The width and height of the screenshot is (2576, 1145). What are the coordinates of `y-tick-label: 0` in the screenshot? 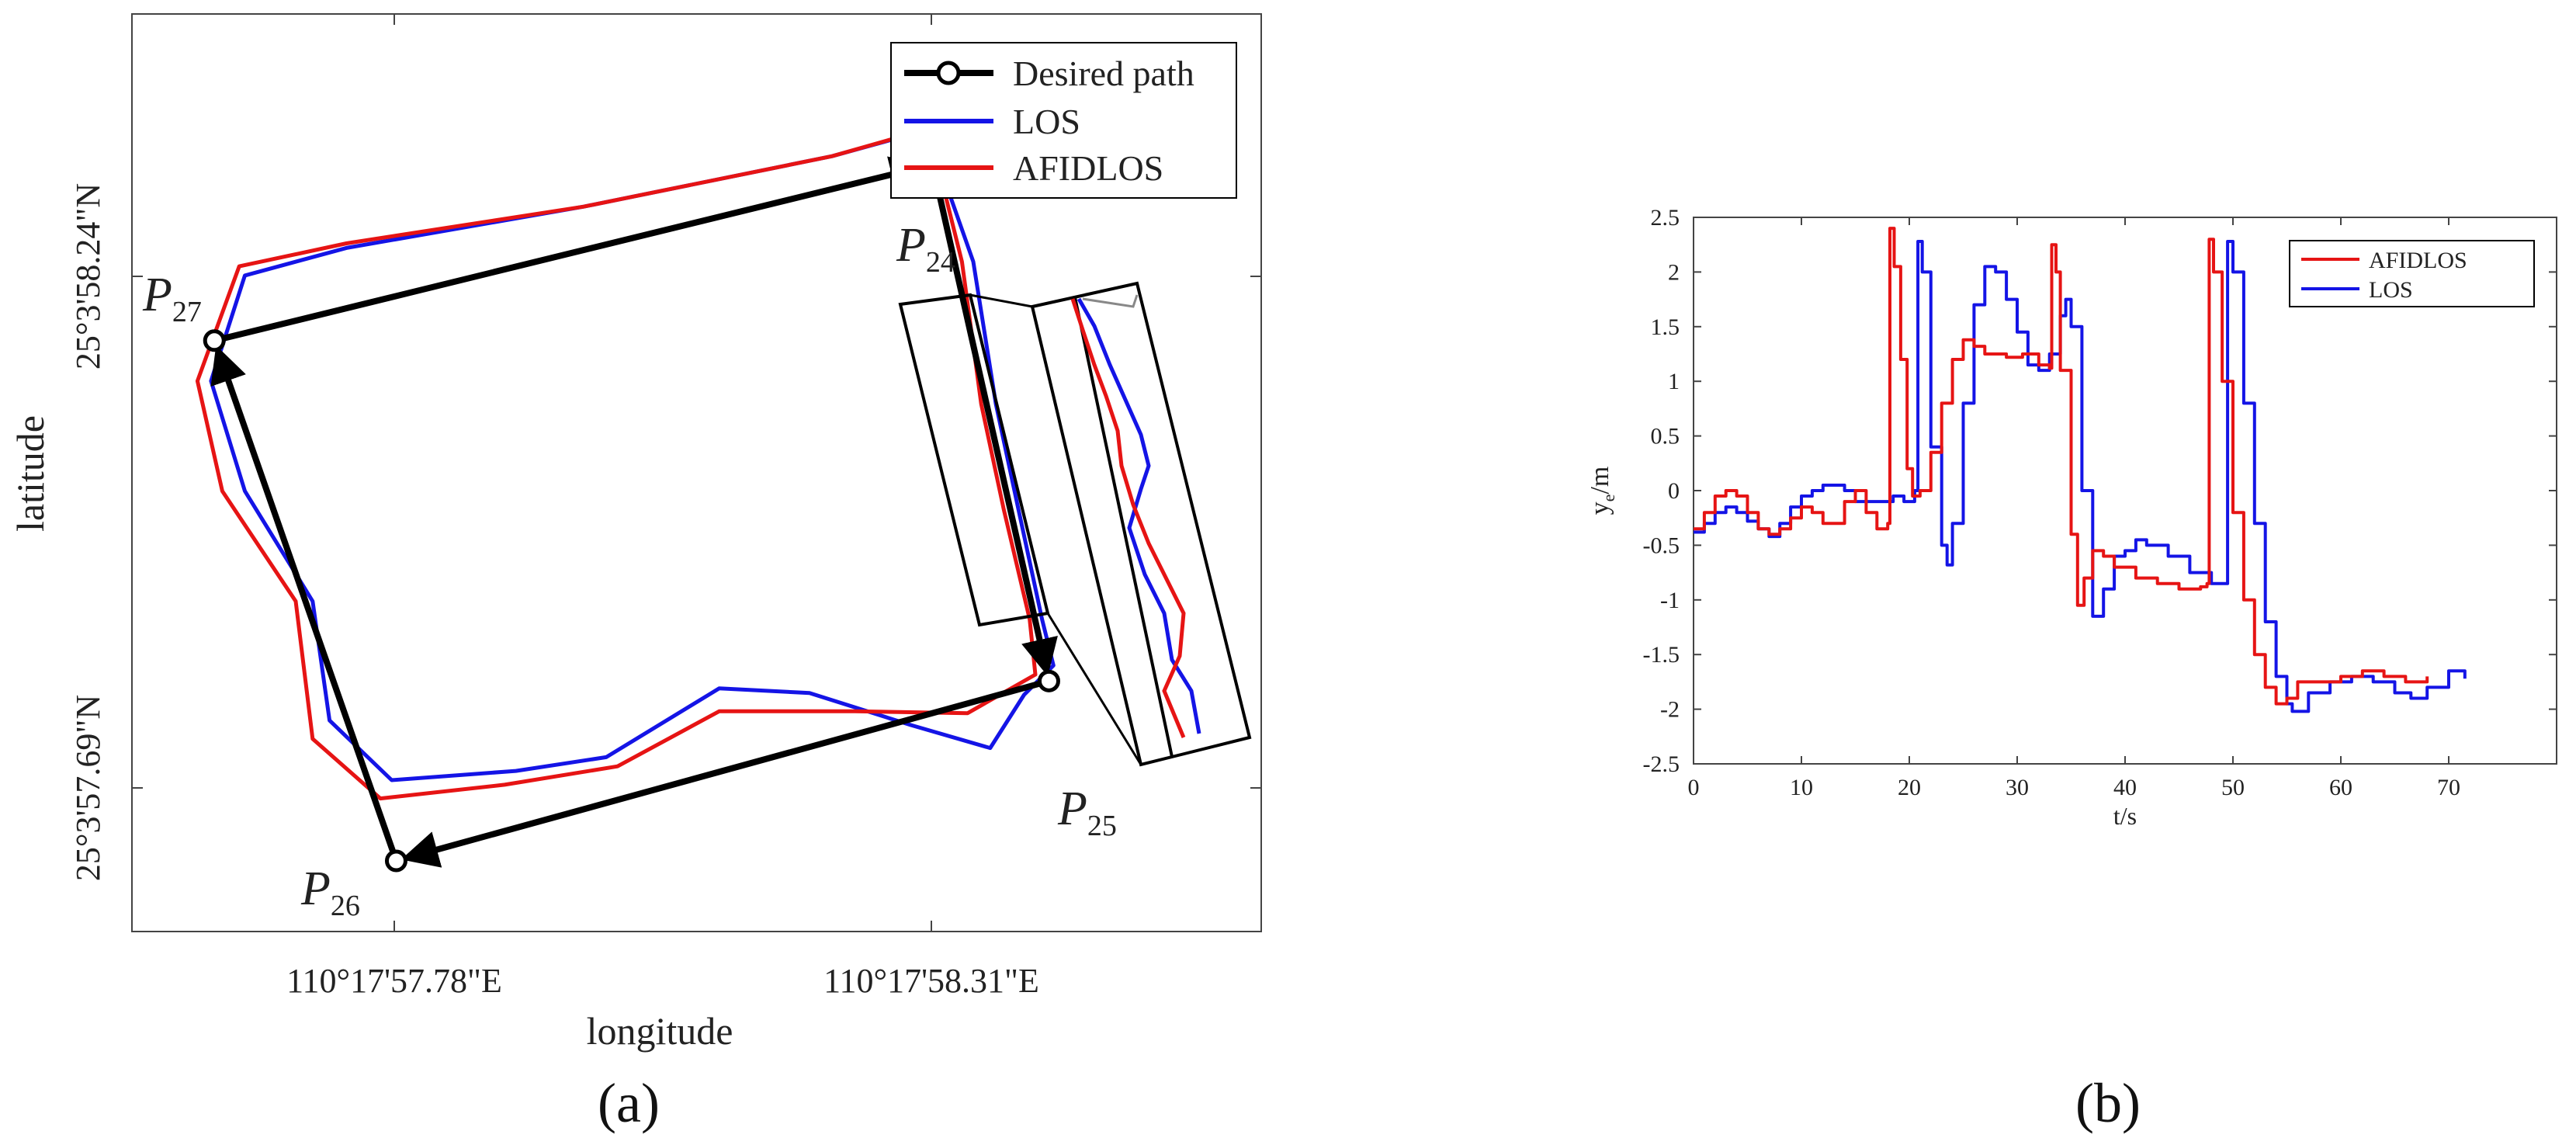 It's located at (1674, 491).